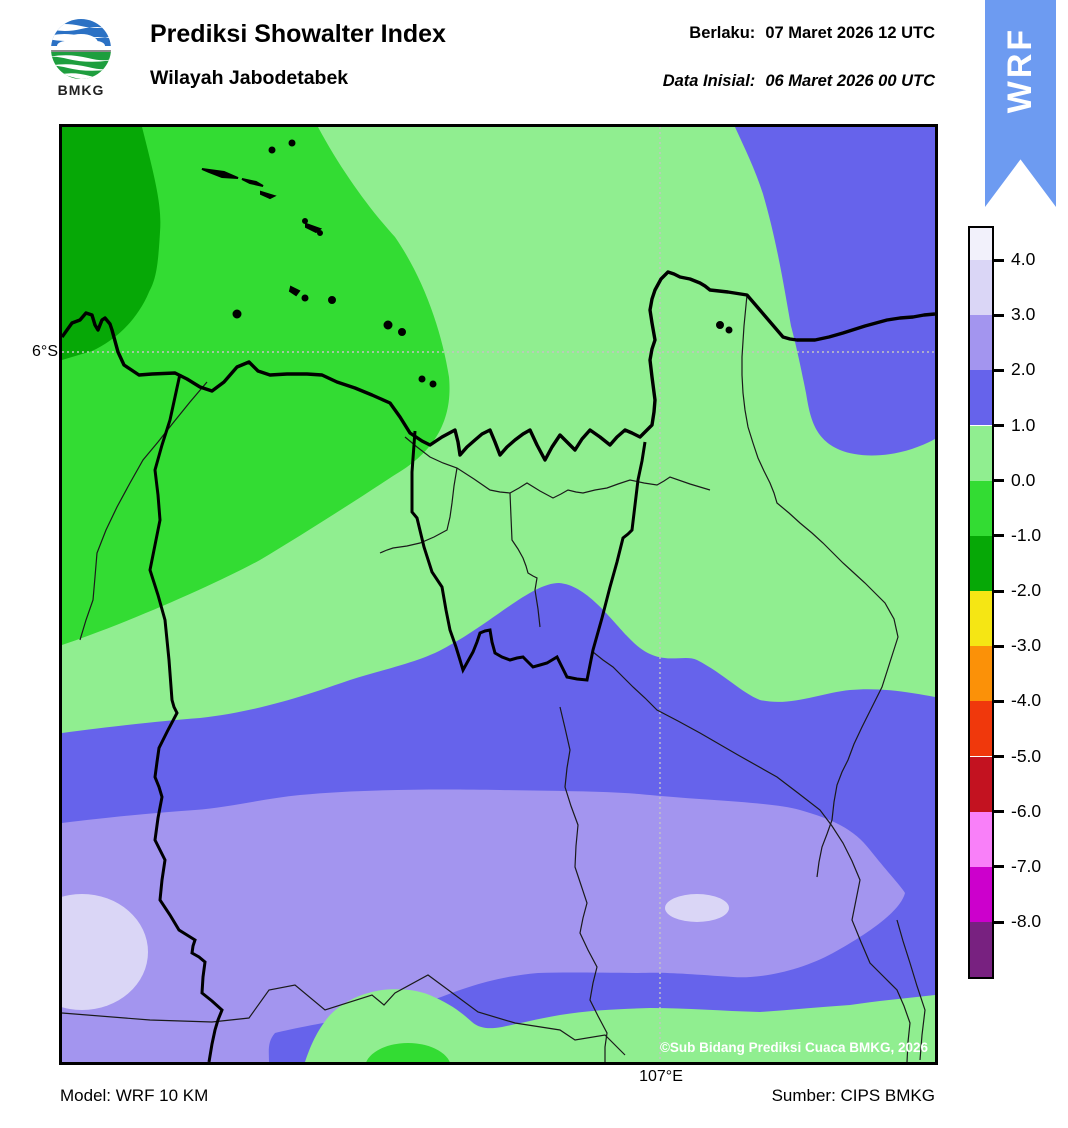 Image resolution: width=1068 pixels, height=1128 pixels. I want to click on model-label: Model: WRF 10 KM, so click(134, 1095).